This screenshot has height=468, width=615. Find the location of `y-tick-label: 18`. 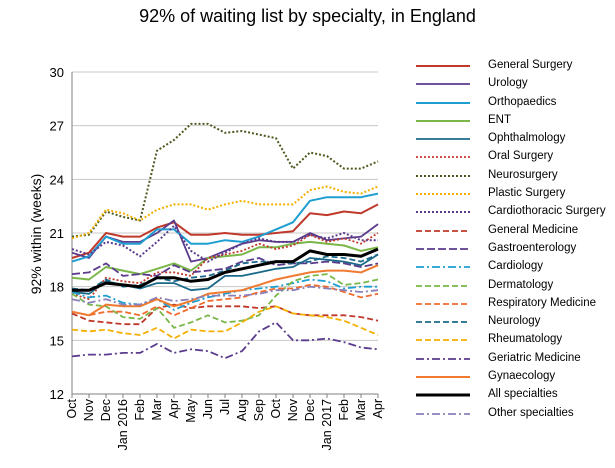

y-tick-label: 18 is located at coordinates (57, 287).